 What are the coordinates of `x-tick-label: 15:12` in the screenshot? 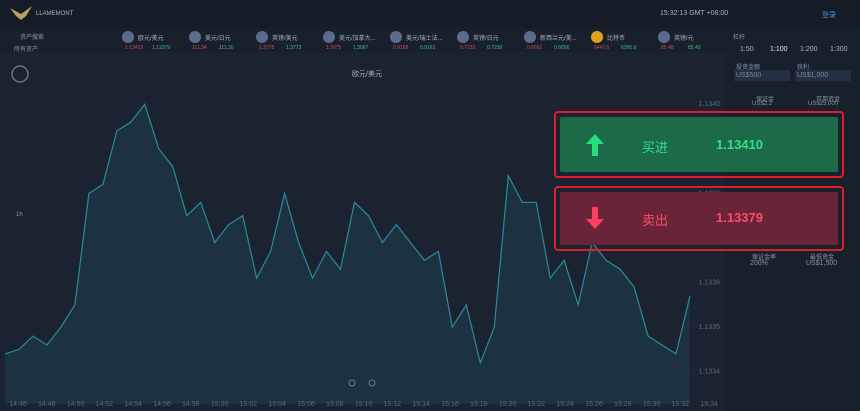 It's located at (393, 404).